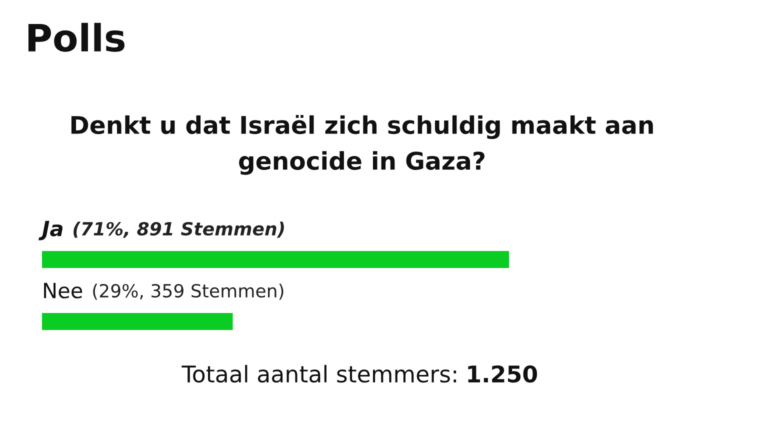 The height and width of the screenshot is (421, 765). What do you see at coordinates (76, 37) in the screenshot?
I see `chart-title: Polls` at bounding box center [76, 37].